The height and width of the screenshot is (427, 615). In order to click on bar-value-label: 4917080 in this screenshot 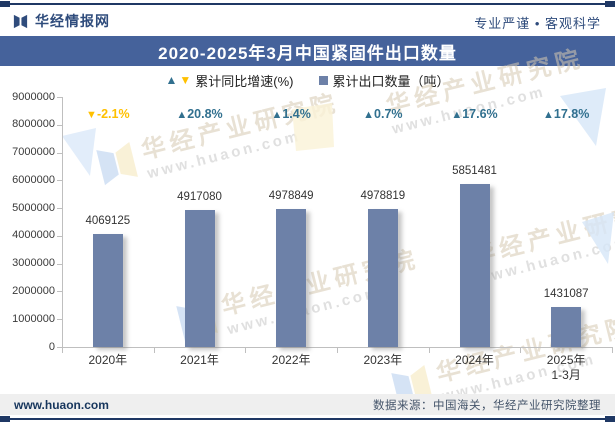, I will do `click(199, 197)`.